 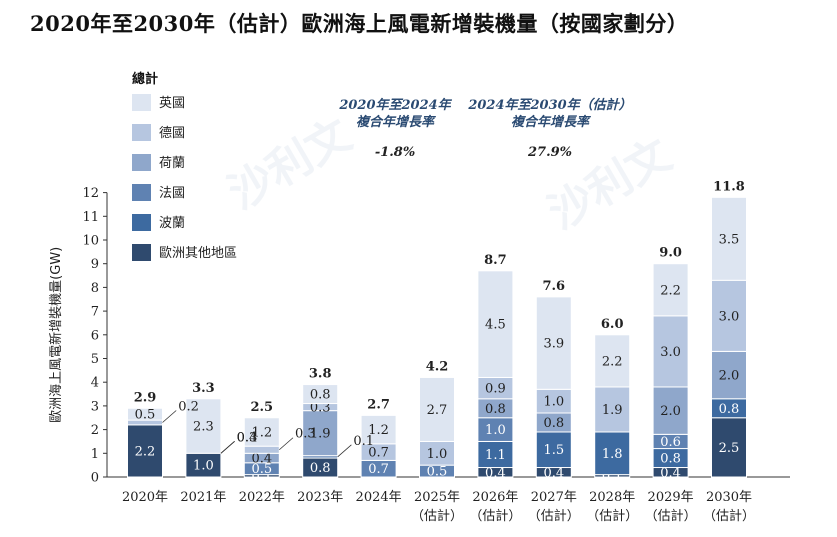 I want to click on x-tick-label: 2022年, so click(x=262, y=497).